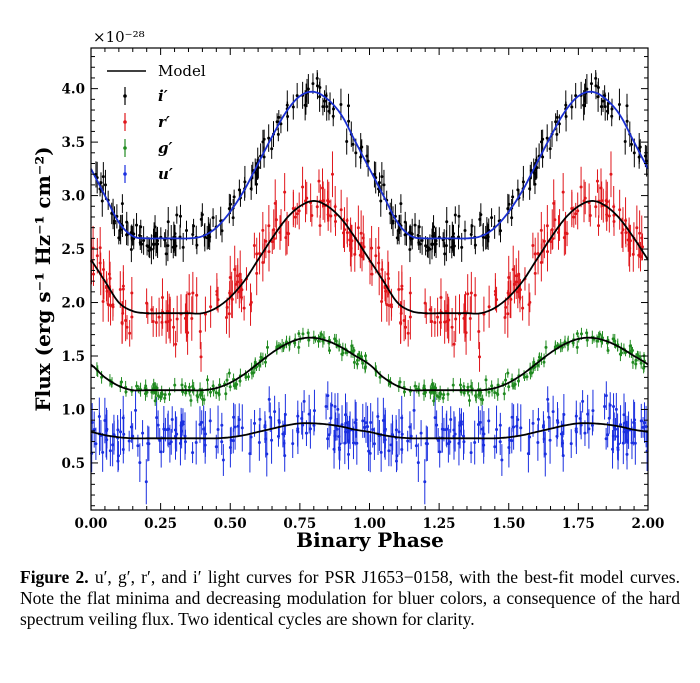 The height and width of the screenshot is (683, 700). Describe the element at coordinates (74, 250) in the screenshot. I see `y-tick-label: 2.5` at that location.